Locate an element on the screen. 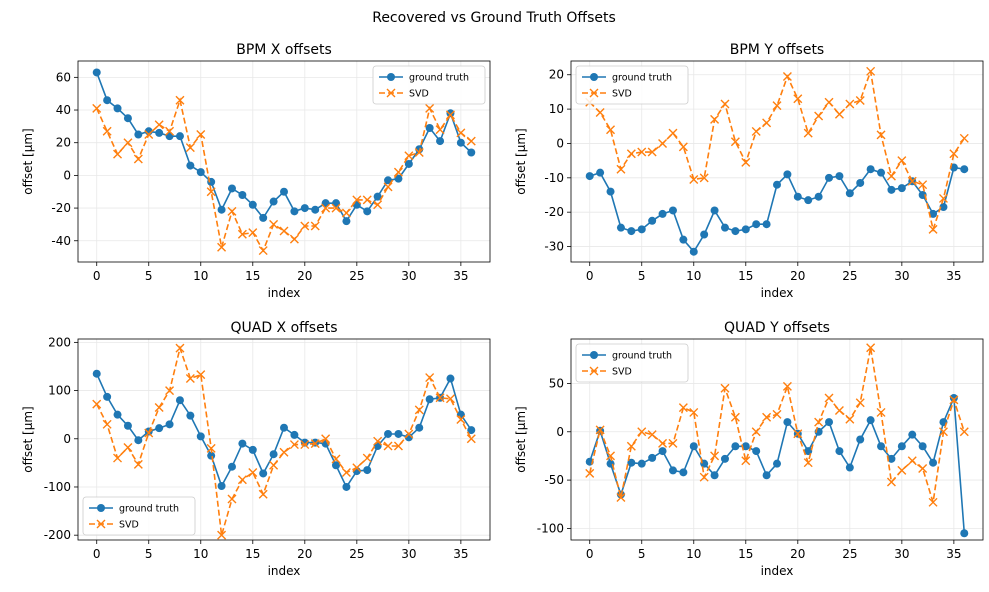 This screenshot has height=592, width=989. series-ground-truth is located at coordinates (777, 209).